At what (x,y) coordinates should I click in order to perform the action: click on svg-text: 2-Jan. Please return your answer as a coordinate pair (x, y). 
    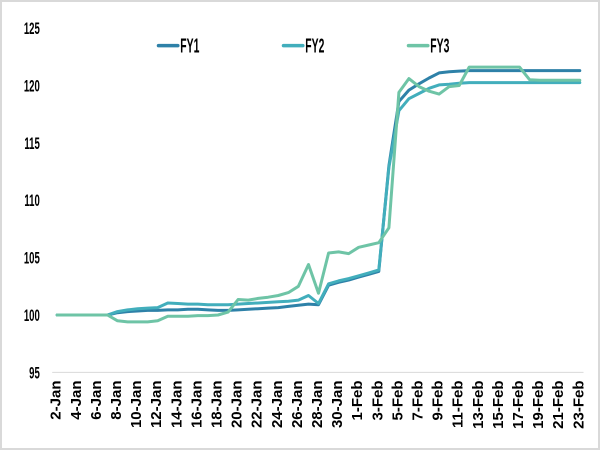
    Looking at the image, I should click on (56, 400).